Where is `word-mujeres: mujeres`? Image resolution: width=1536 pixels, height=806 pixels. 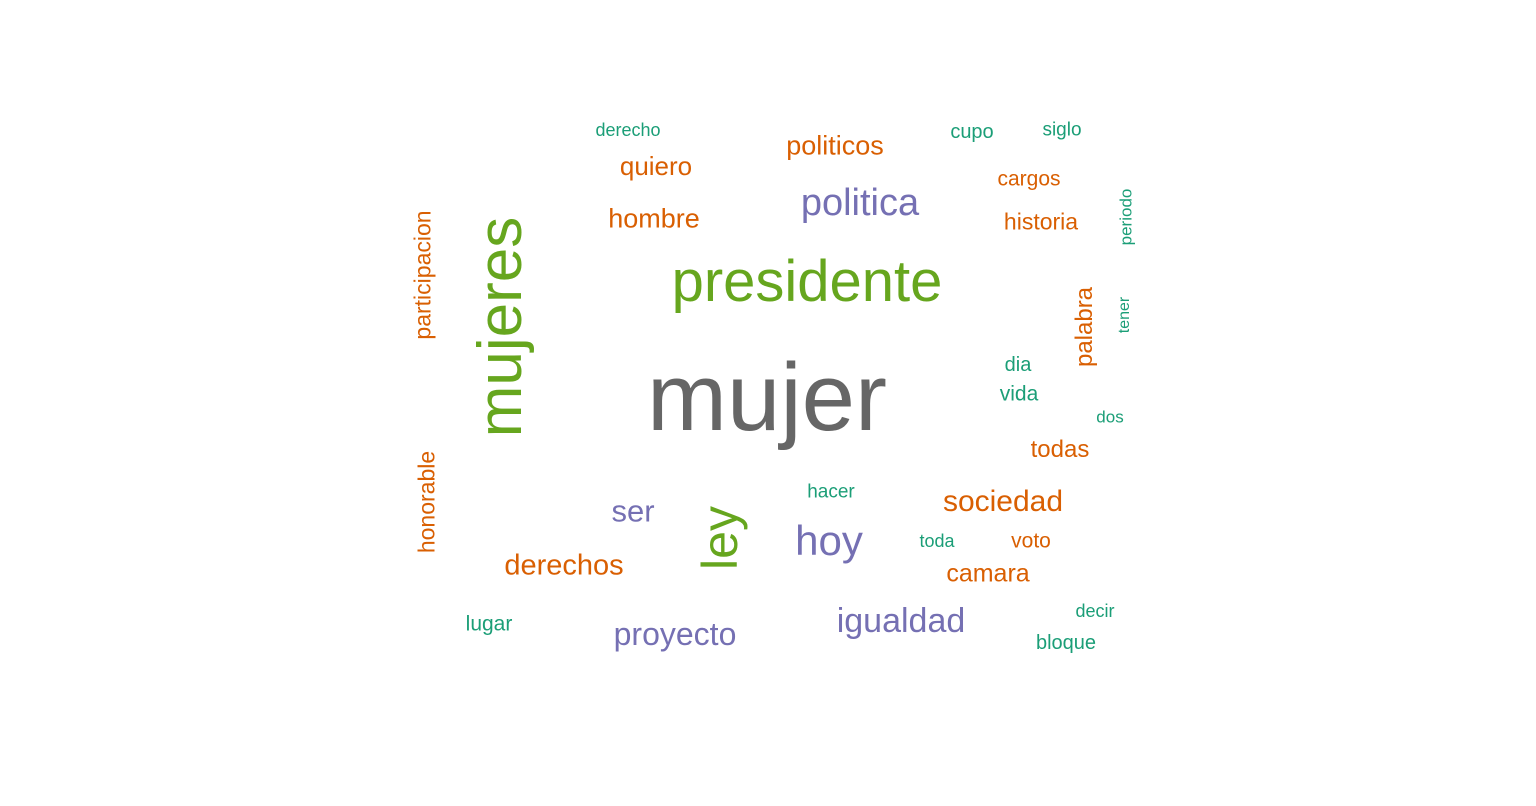 word-mujeres: mujeres is located at coordinates (500, 327).